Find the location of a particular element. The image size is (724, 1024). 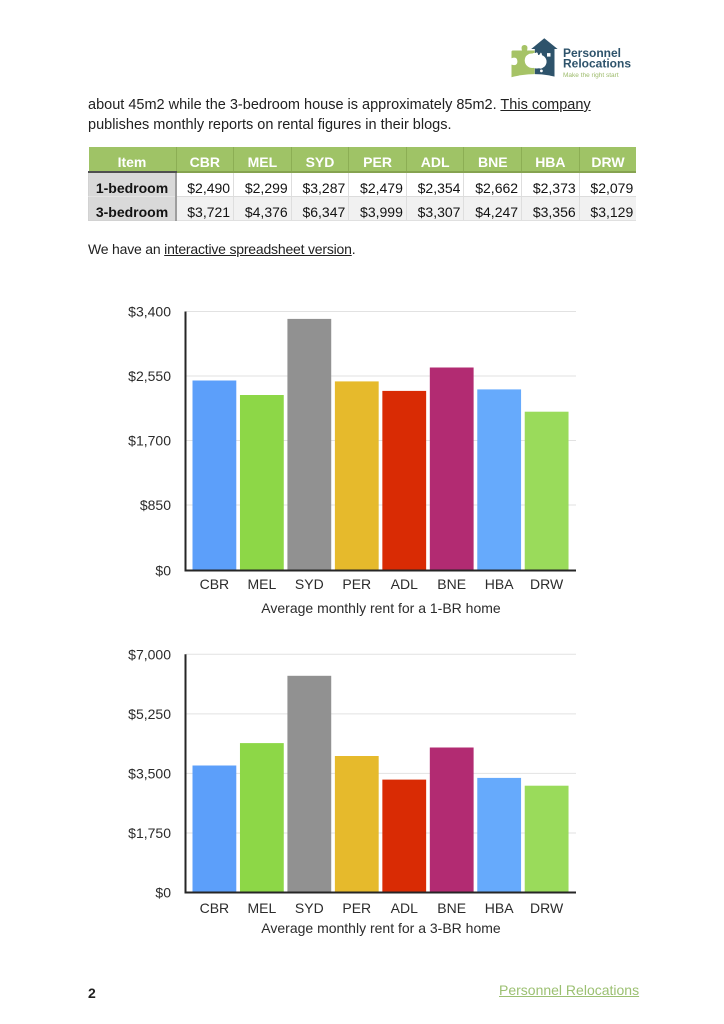

svg-text: $2,550 is located at coordinates (149, 376).